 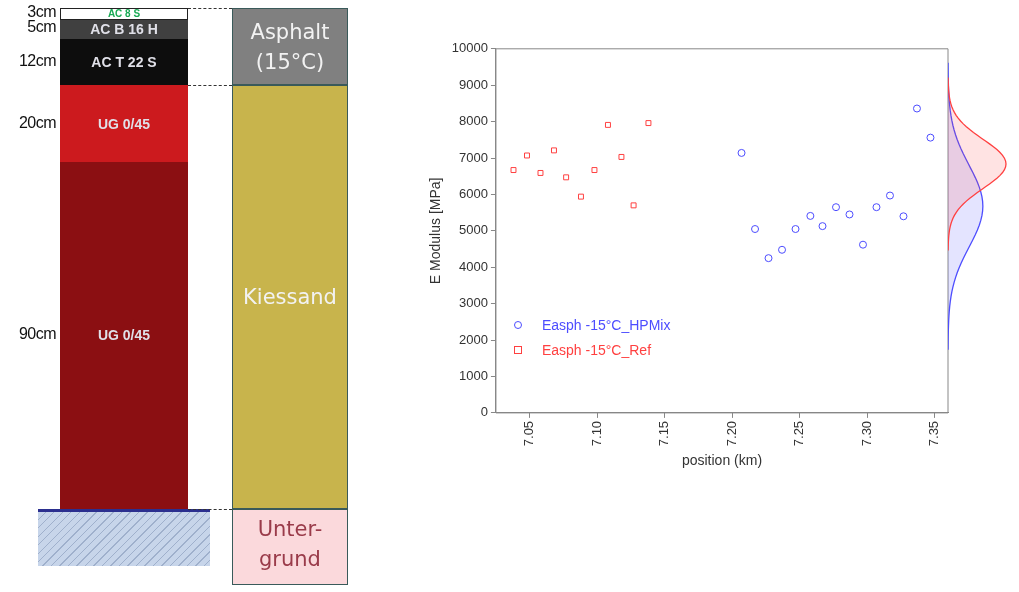 I want to click on y-tick-label: 1000, so click(x=473, y=376).